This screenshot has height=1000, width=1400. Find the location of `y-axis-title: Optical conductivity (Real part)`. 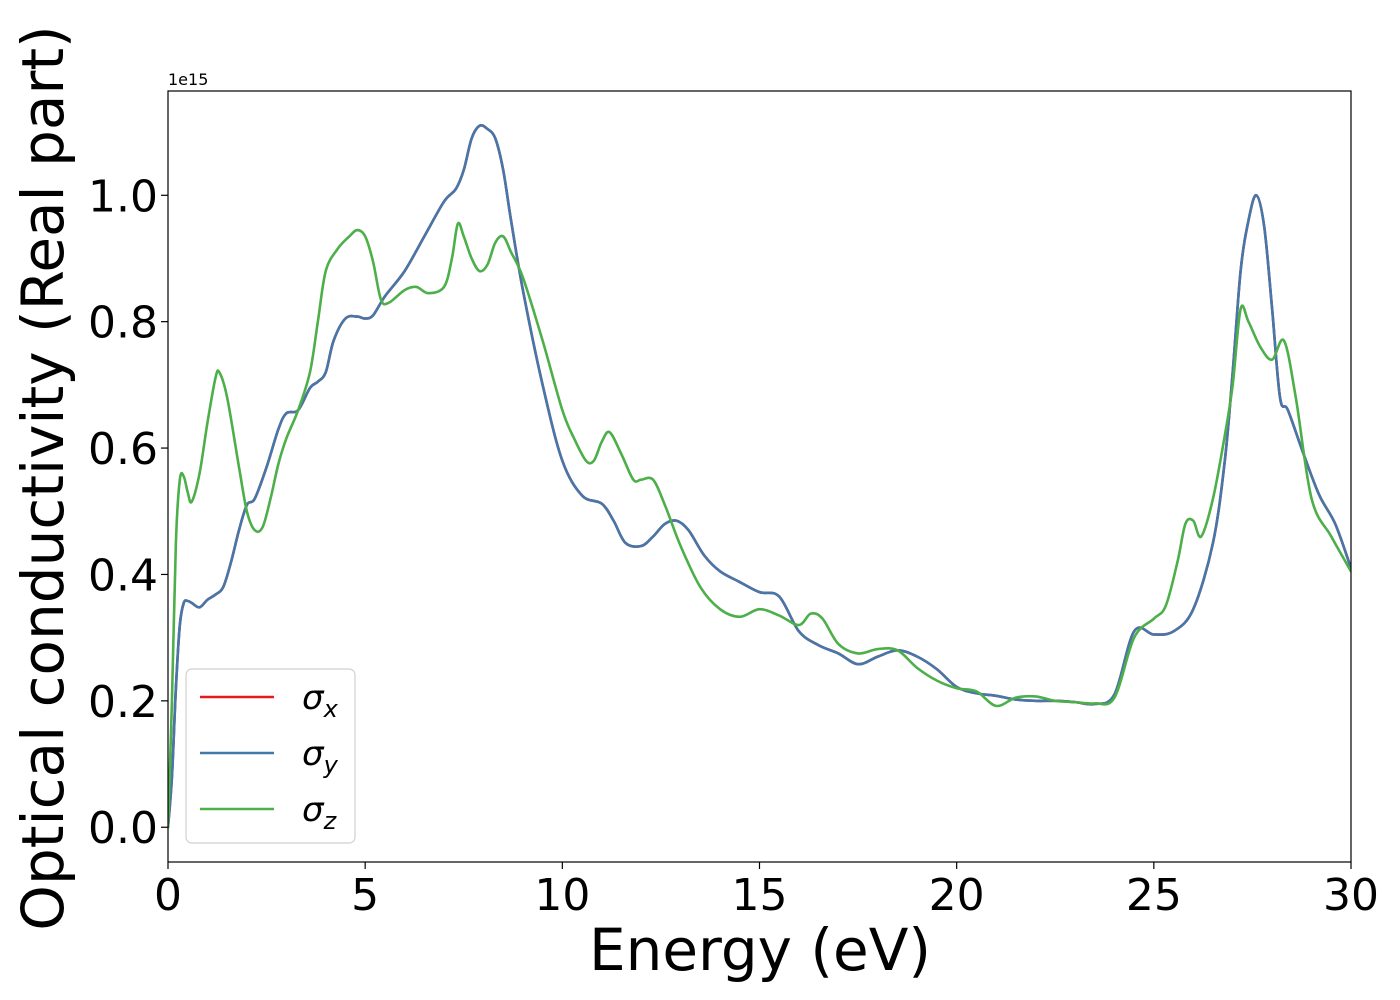

y-axis-title: Optical conductivity (Real part) is located at coordinates (43, 477).